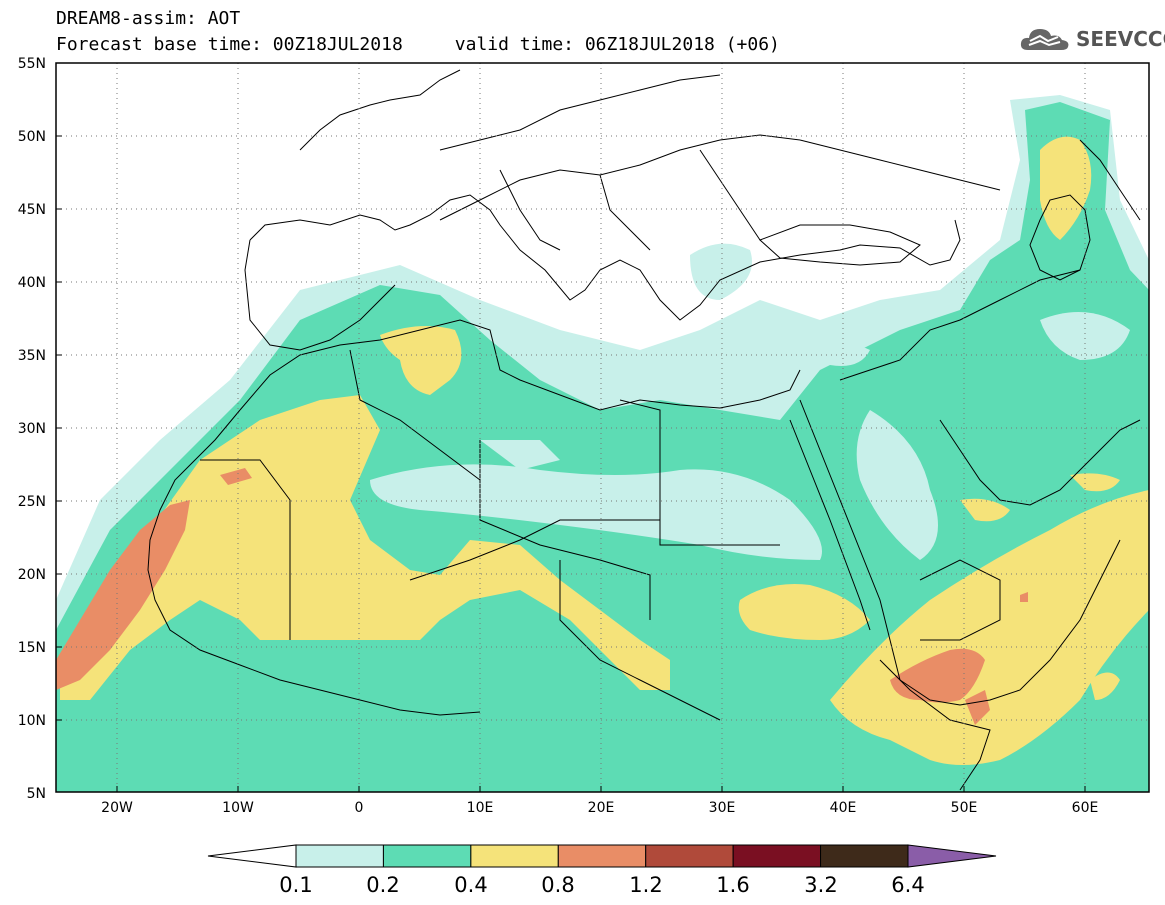 This screenshot has width=1165, height=905. Describe the element at coordinates (602, 870) in the screenshot. I see `colorbar: 0.1 0.2 0.4 0.8 1.2 1.6 3.2 6.4` at that location.